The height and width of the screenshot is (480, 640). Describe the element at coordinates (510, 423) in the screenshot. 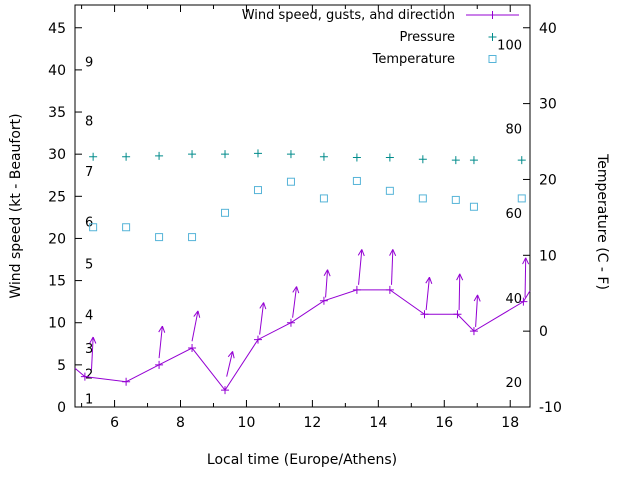

I see `svg-text: 18` at that location.